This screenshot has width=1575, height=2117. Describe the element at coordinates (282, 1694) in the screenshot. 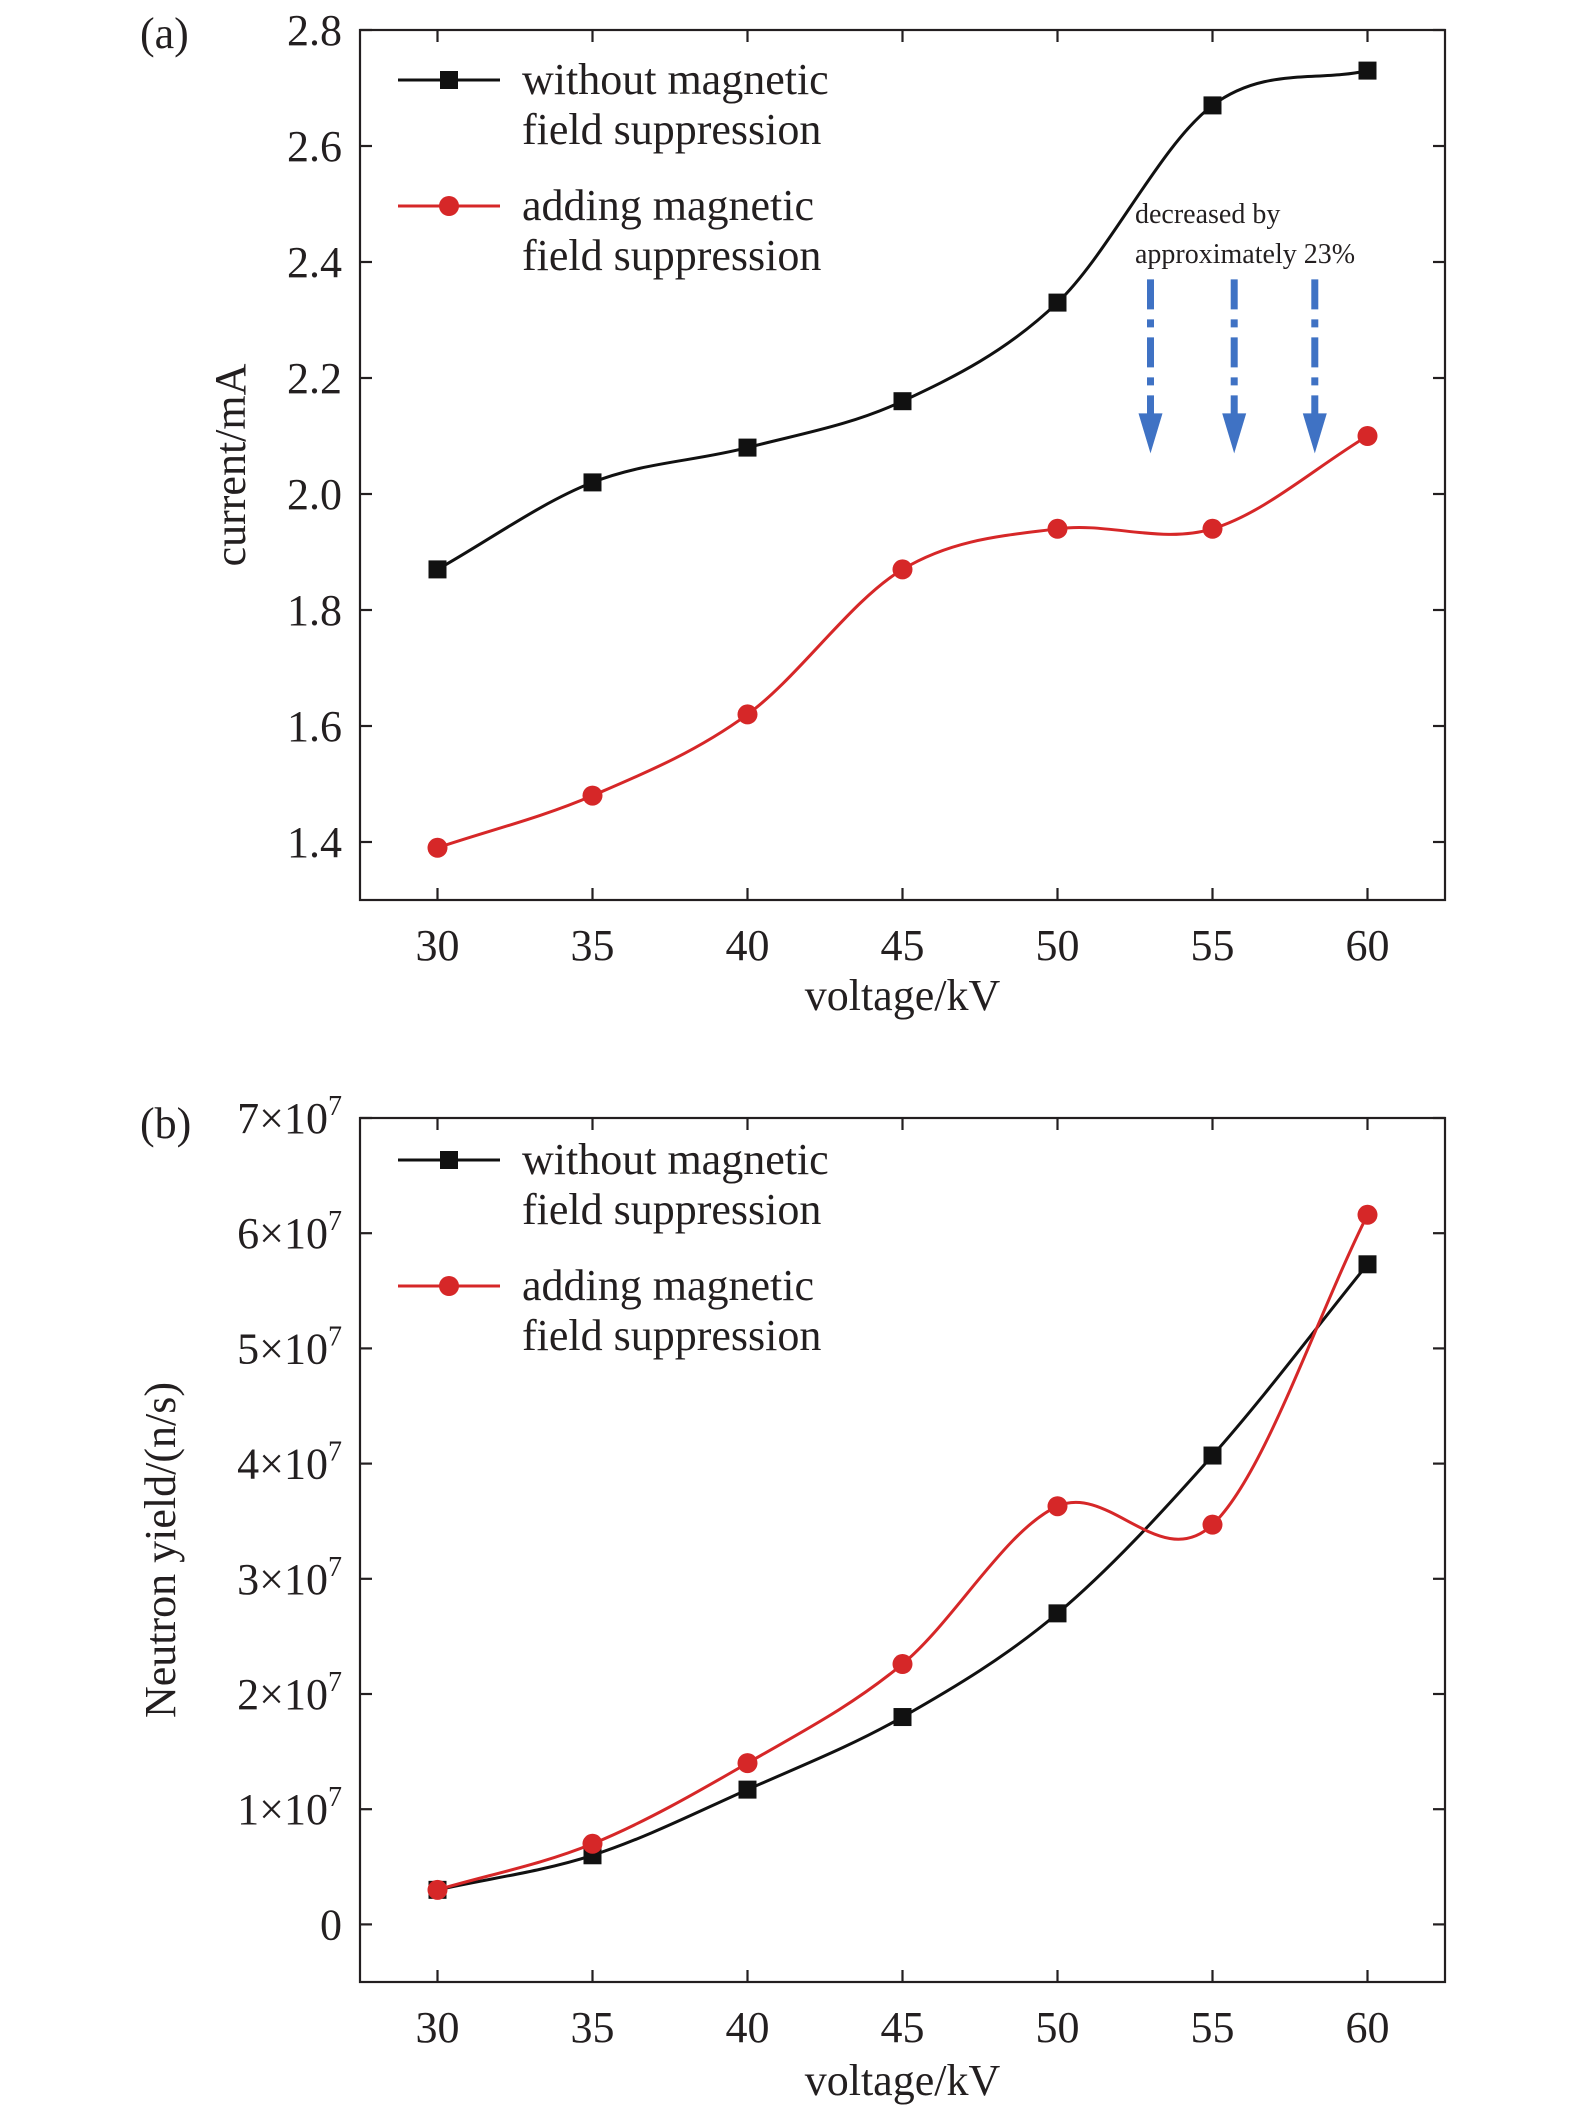

I see `y-tick-mantissa: 2×10` at that location.